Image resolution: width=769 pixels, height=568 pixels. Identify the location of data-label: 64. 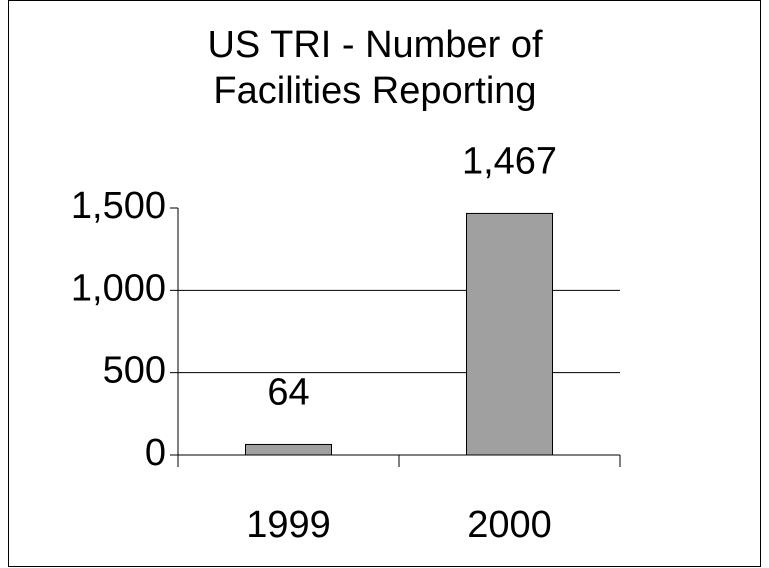
(288, 392).